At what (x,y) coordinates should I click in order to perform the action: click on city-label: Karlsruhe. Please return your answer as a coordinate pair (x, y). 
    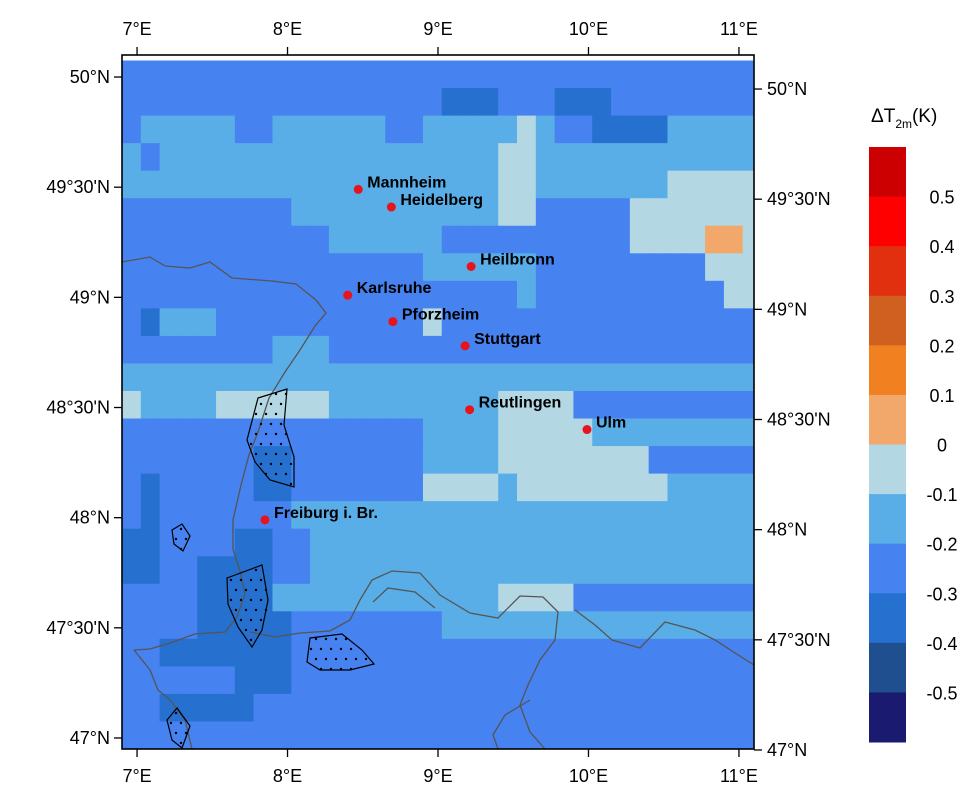
    Looking at the image, I should click on (394, 288).